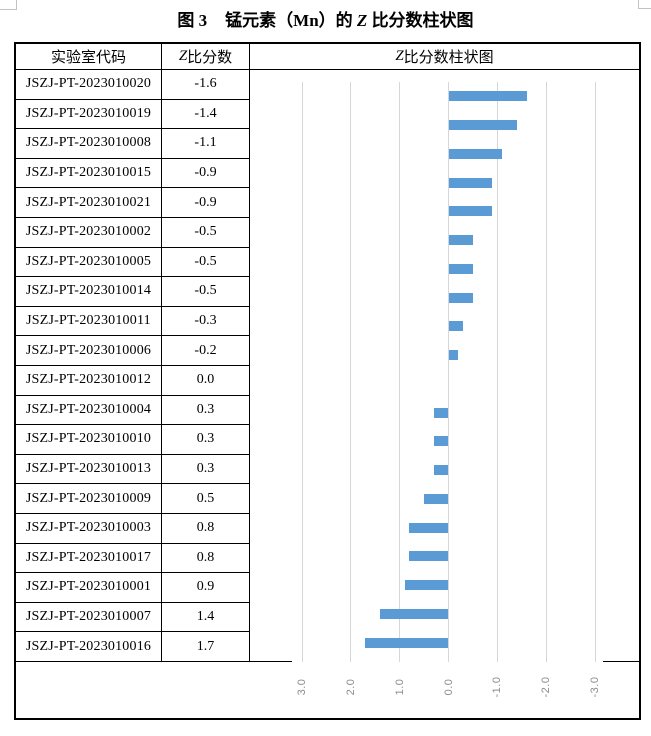 The width and height of the screenshot is (651, 736). What do you see at coordinates (291, 20) in the screenshot?
I see `figure-caption-text: 锰元素（Mn）的` at bounding box center [291, 20].